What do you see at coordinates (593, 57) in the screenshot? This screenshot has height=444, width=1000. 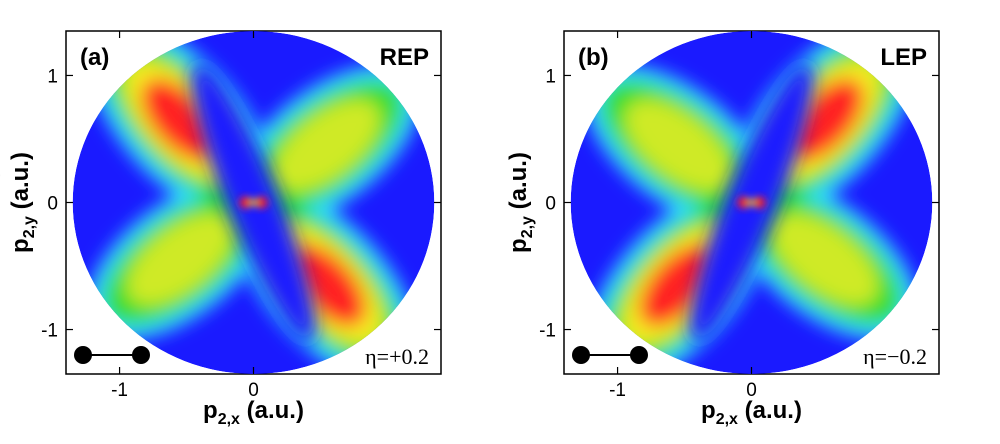 I see `panel-label-b: (b)` at bounding box center [593, 57].